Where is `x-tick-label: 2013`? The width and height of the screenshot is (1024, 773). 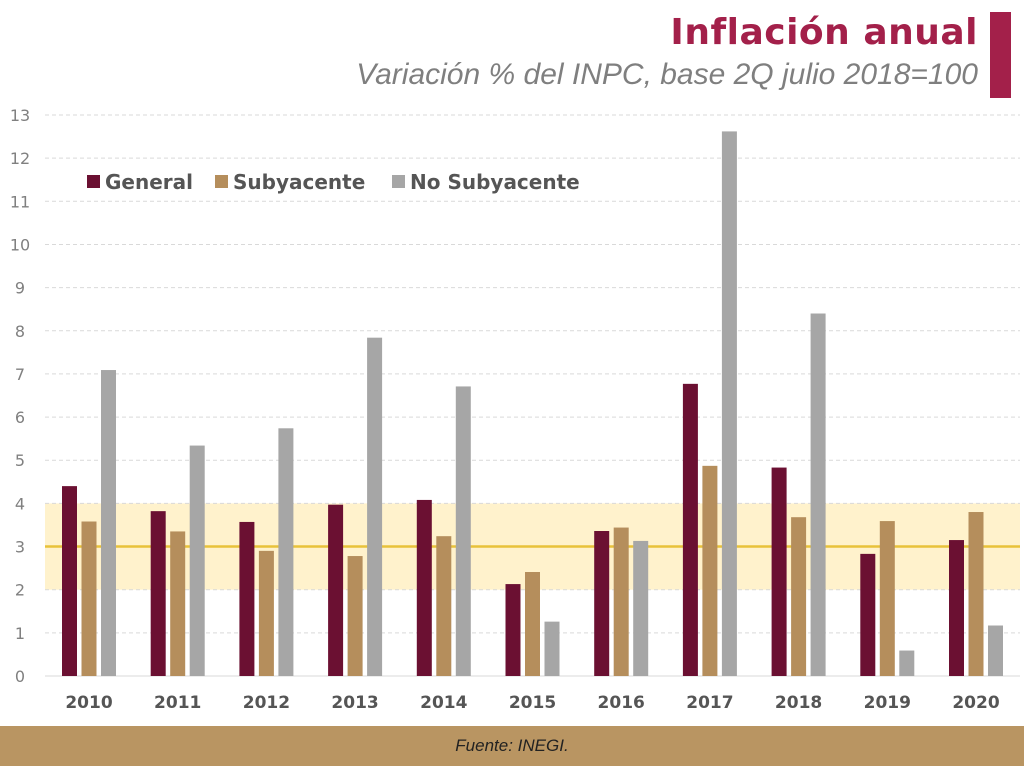 x-tick-label: 2013 is located at coordinates (354, 703).